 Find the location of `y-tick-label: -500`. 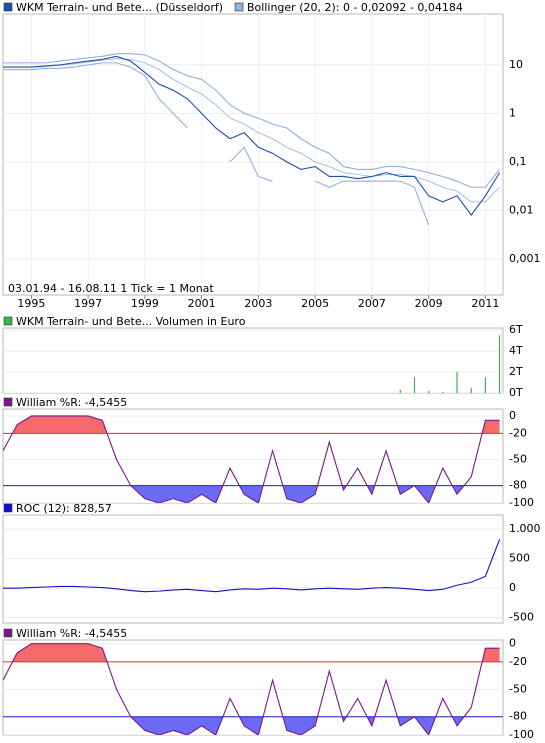

y-tick-label: -500 is located at coordinates (521, 617).